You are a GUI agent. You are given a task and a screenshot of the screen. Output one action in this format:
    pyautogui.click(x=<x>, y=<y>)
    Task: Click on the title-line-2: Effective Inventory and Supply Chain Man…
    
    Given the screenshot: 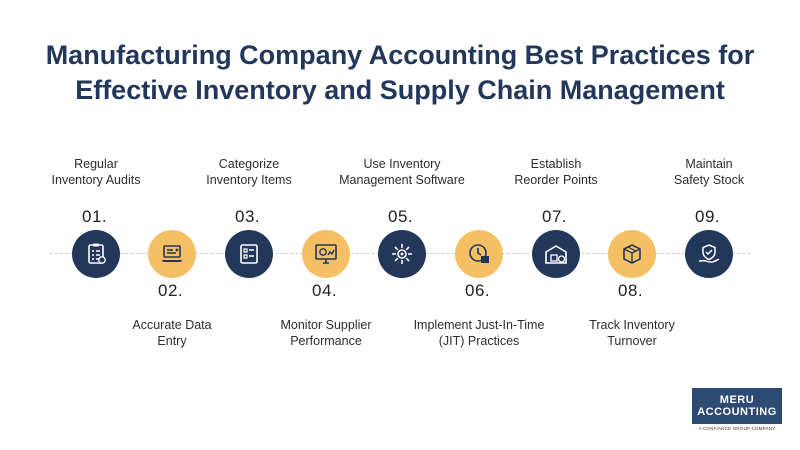 What is the action you would take?
    pyautogui.click(x=400, y=90)
    